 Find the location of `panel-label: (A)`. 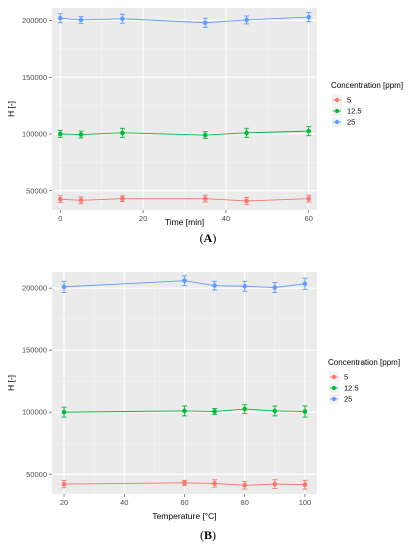

panel-label: (A) is located at coordinates (208, 238).